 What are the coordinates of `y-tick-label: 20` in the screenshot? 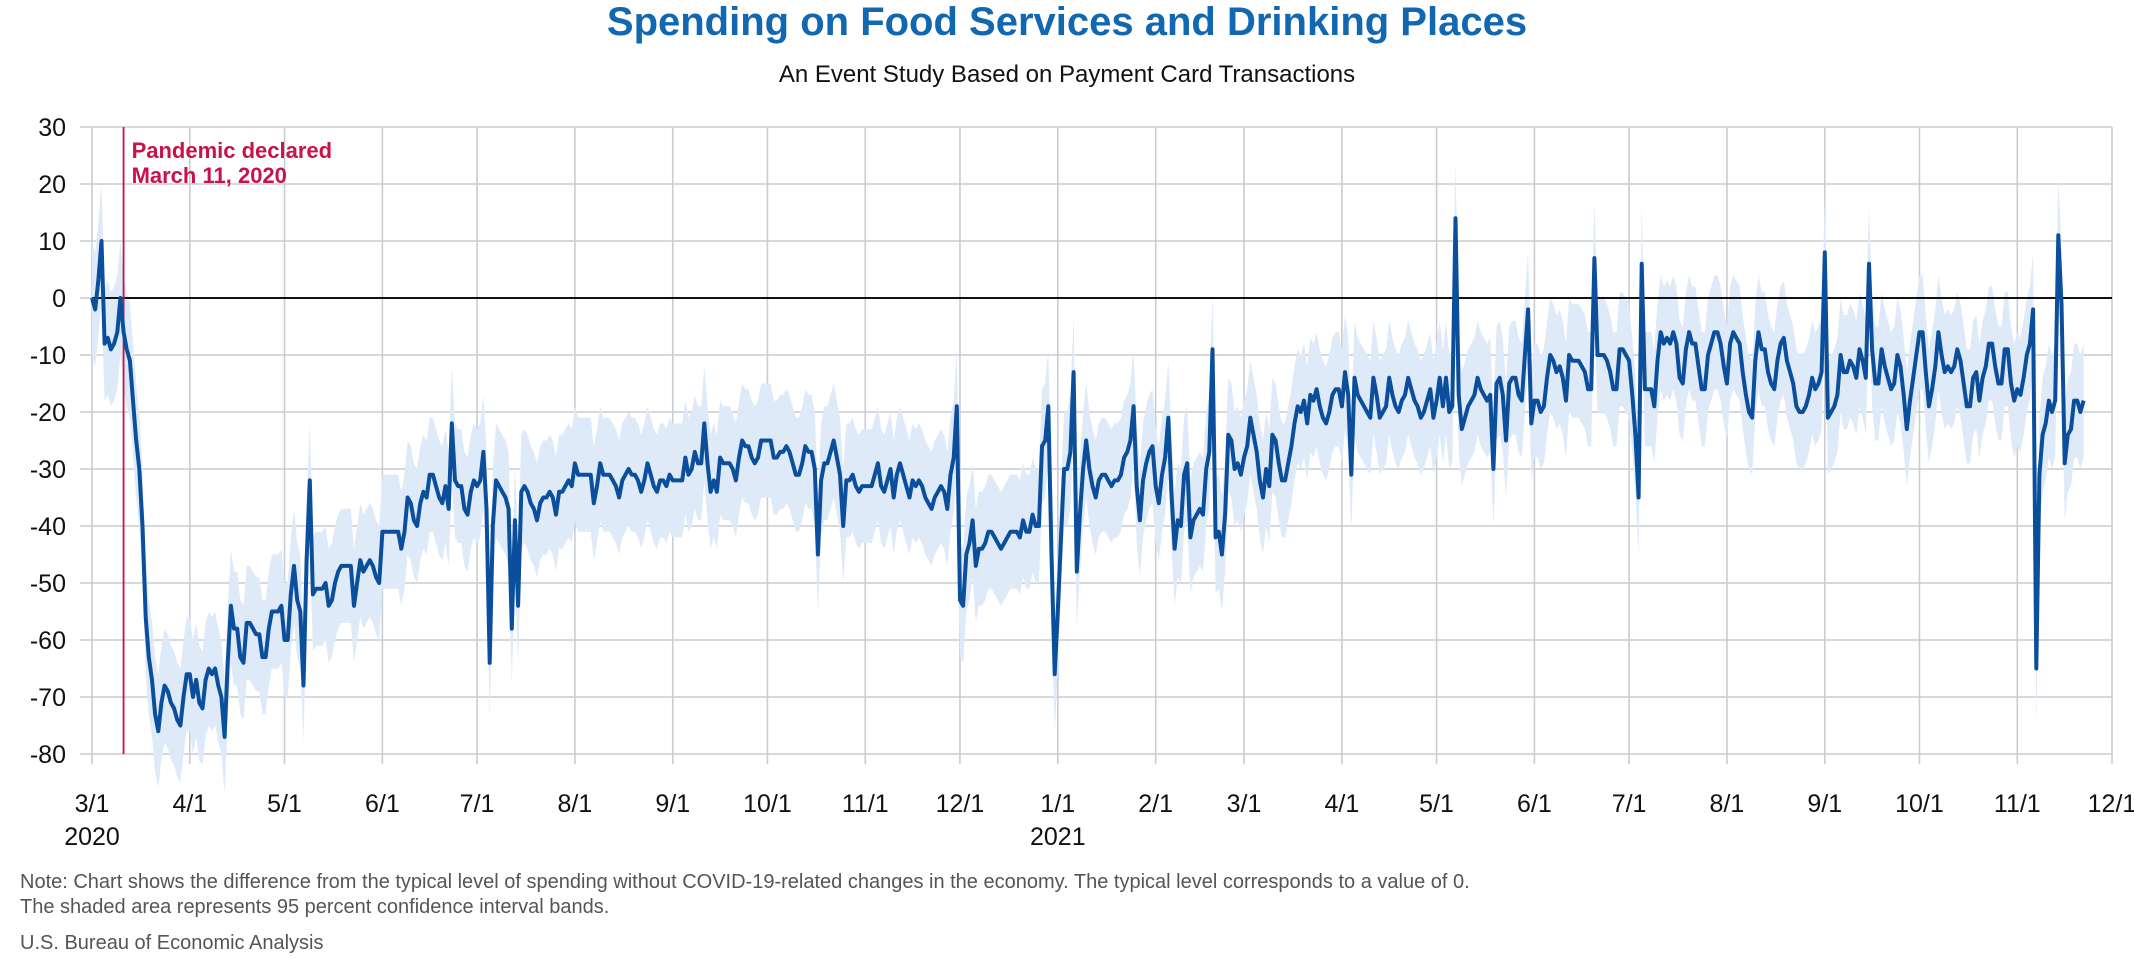 It's located at (52, 185).